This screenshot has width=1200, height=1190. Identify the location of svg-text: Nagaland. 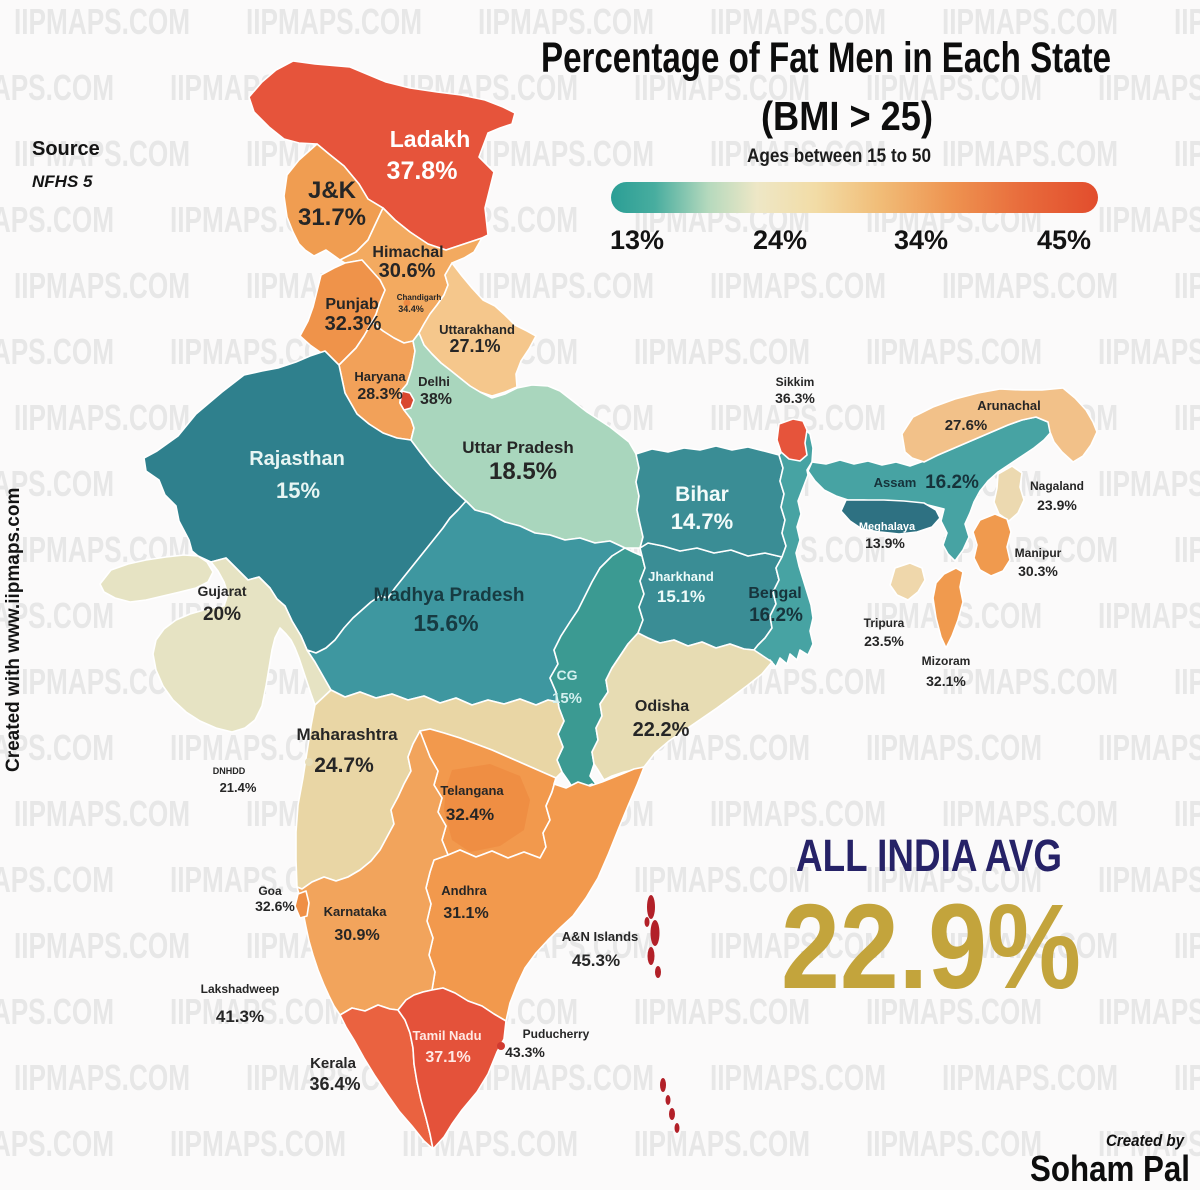
(1057, 486).